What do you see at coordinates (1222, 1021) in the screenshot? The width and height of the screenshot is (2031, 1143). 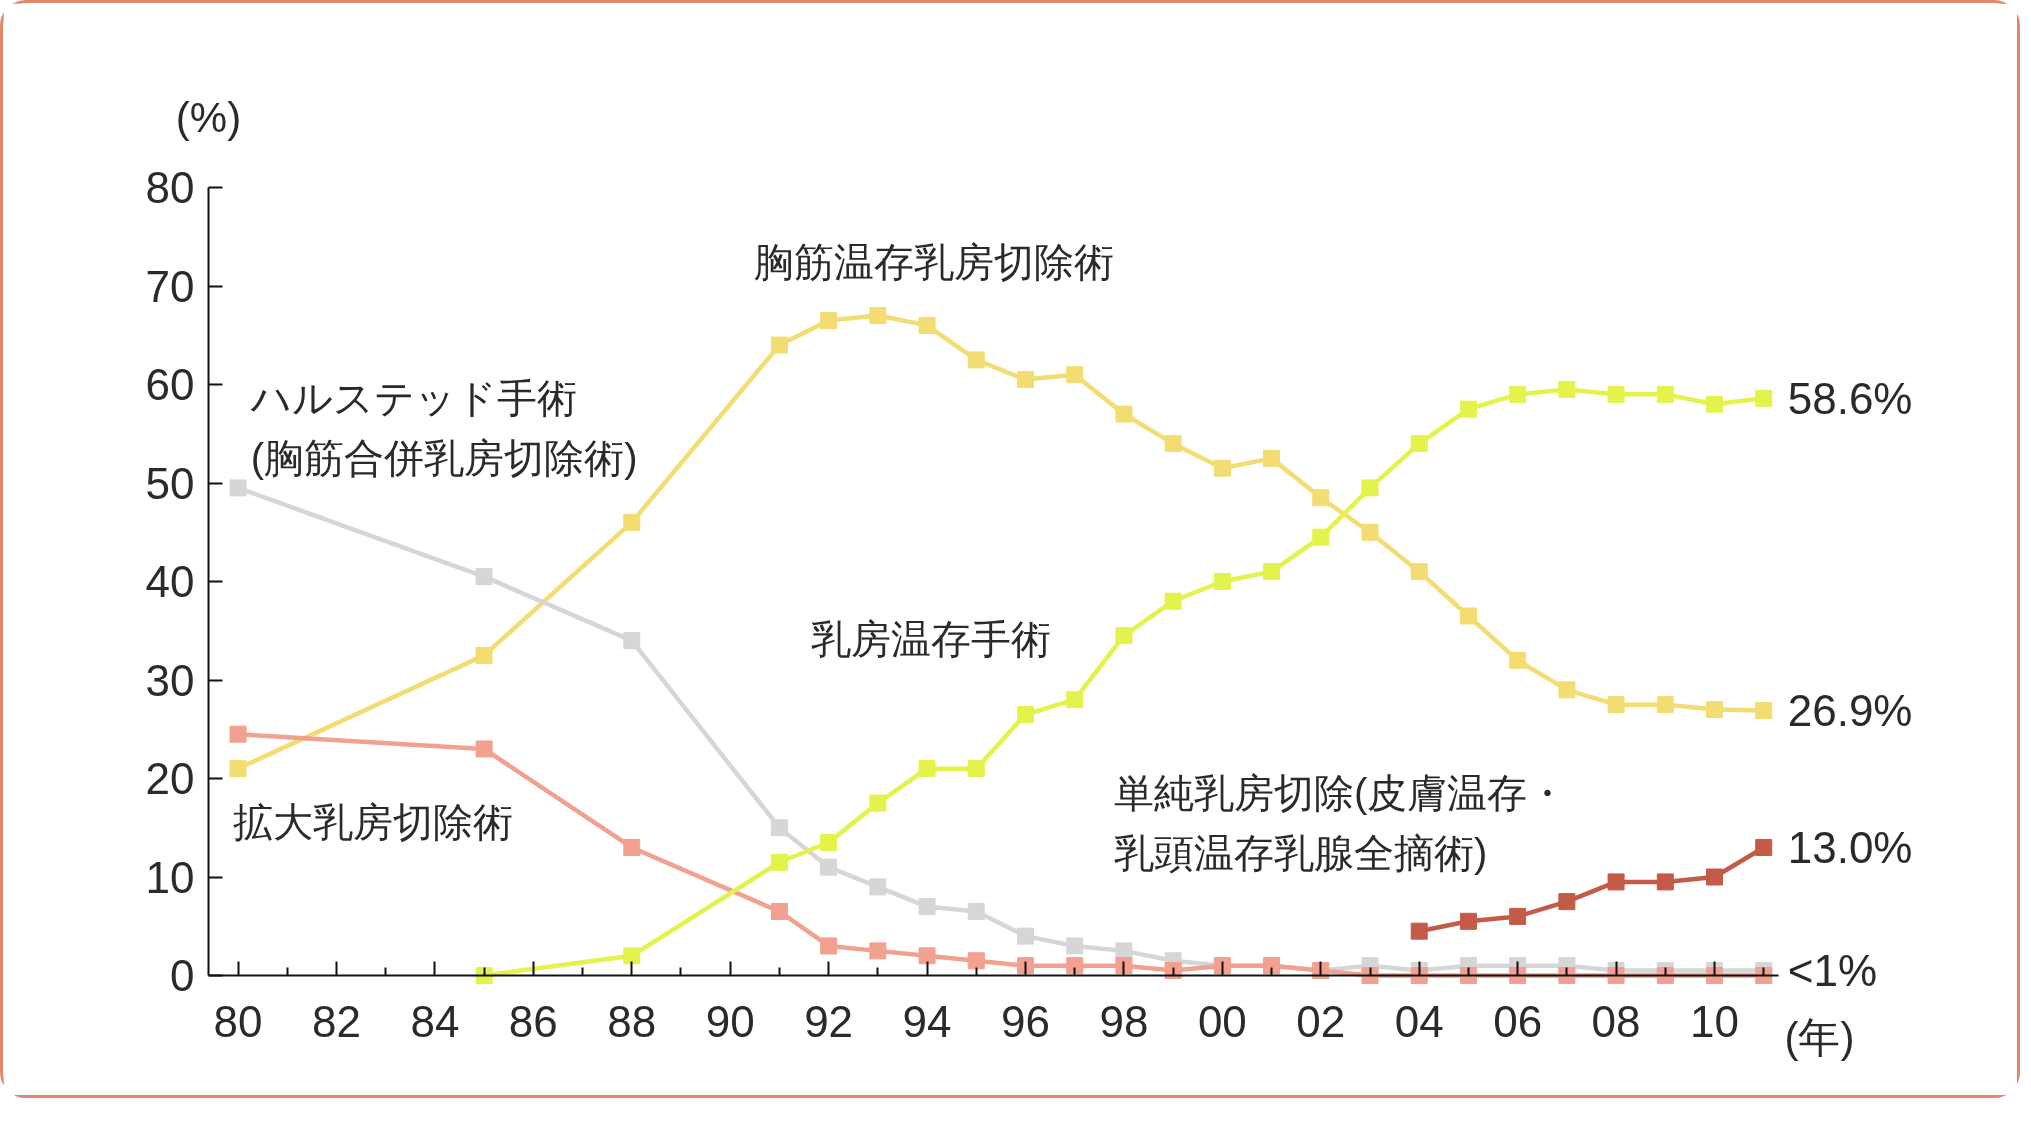 I see `x-tick-label: 00` at bounding box center [1222, 1021].